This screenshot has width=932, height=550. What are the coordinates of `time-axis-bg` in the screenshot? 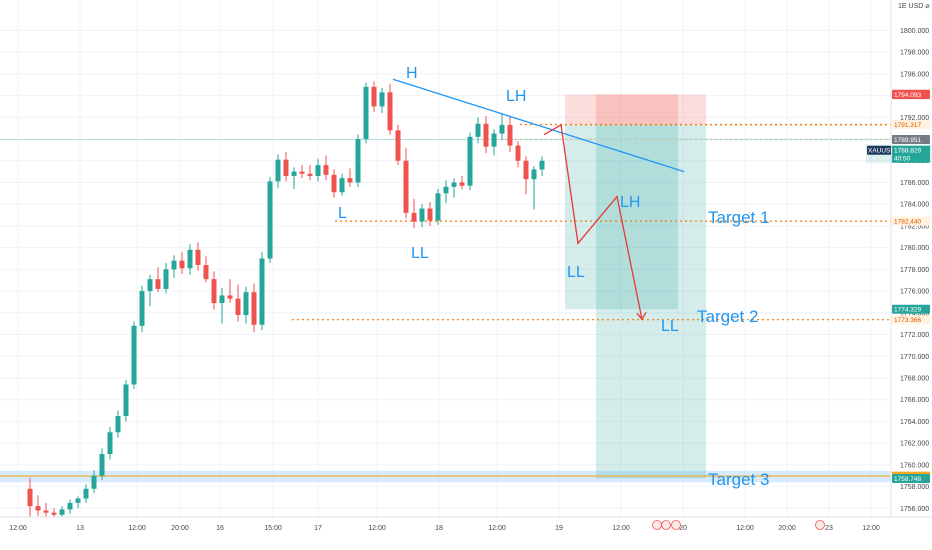 It's located at (466, 533).